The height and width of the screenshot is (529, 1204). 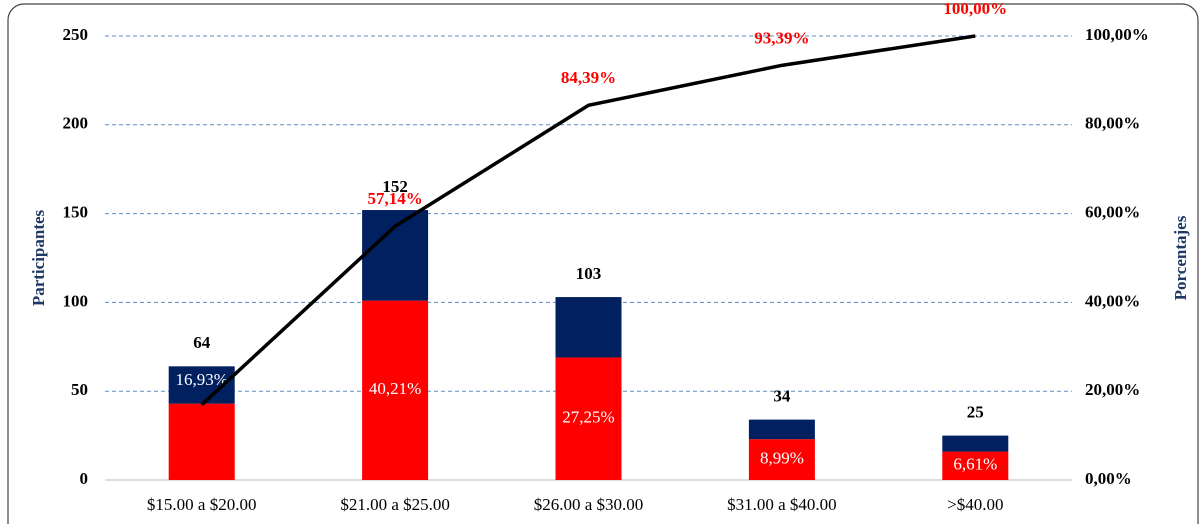 I want to click on y2-tick-label: 100,00%, so click(x=1117, y=34).